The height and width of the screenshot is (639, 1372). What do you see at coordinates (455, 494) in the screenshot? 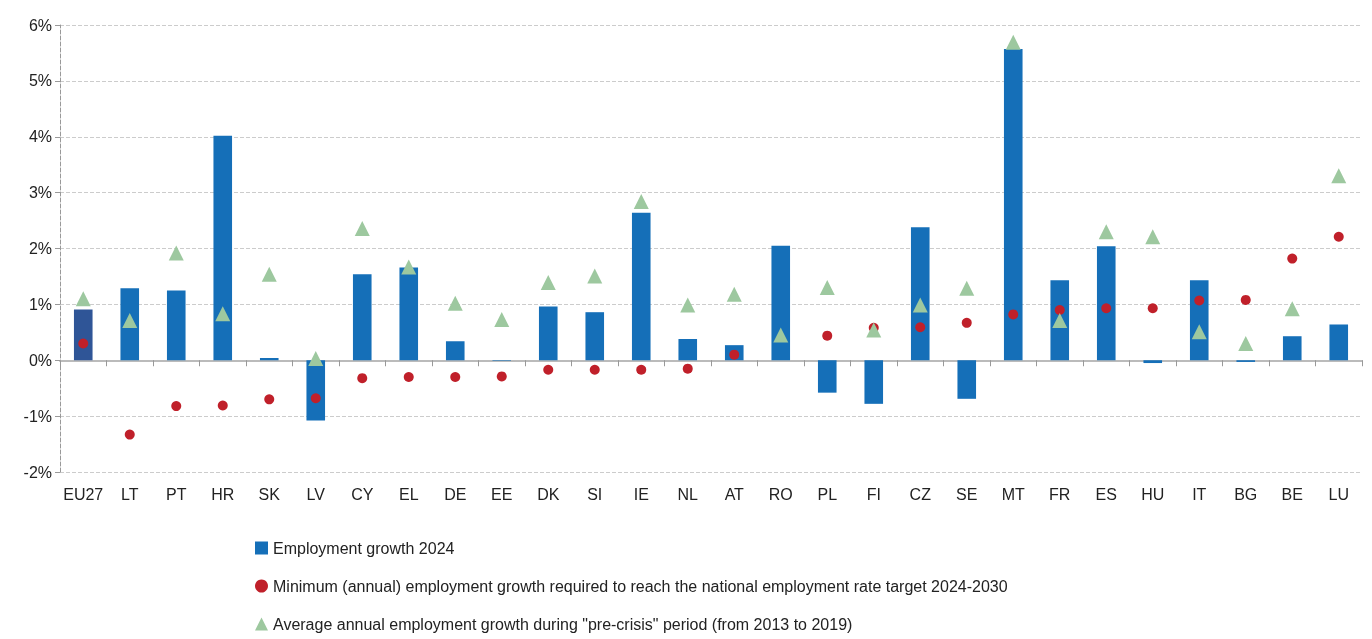
I see `x-tick-label: DE` at bounding box center [455, 494].